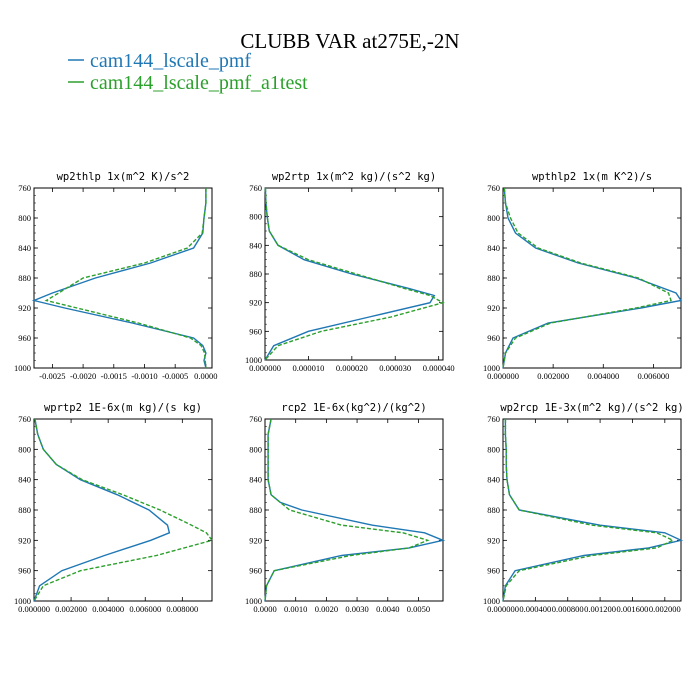 The width and height of the screenshot is (700, 700). I want to click on x-tick-label: 0.000040, so click(439, 368).